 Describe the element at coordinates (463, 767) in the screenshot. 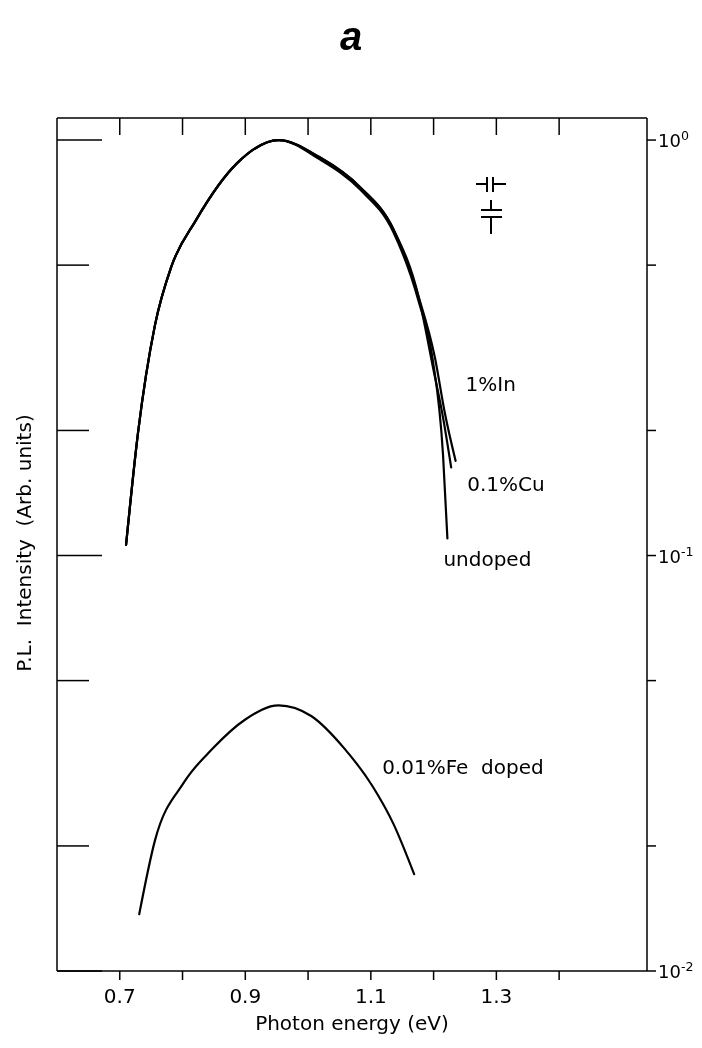

I see `series-label: 0.01%Fe doped` at that location.